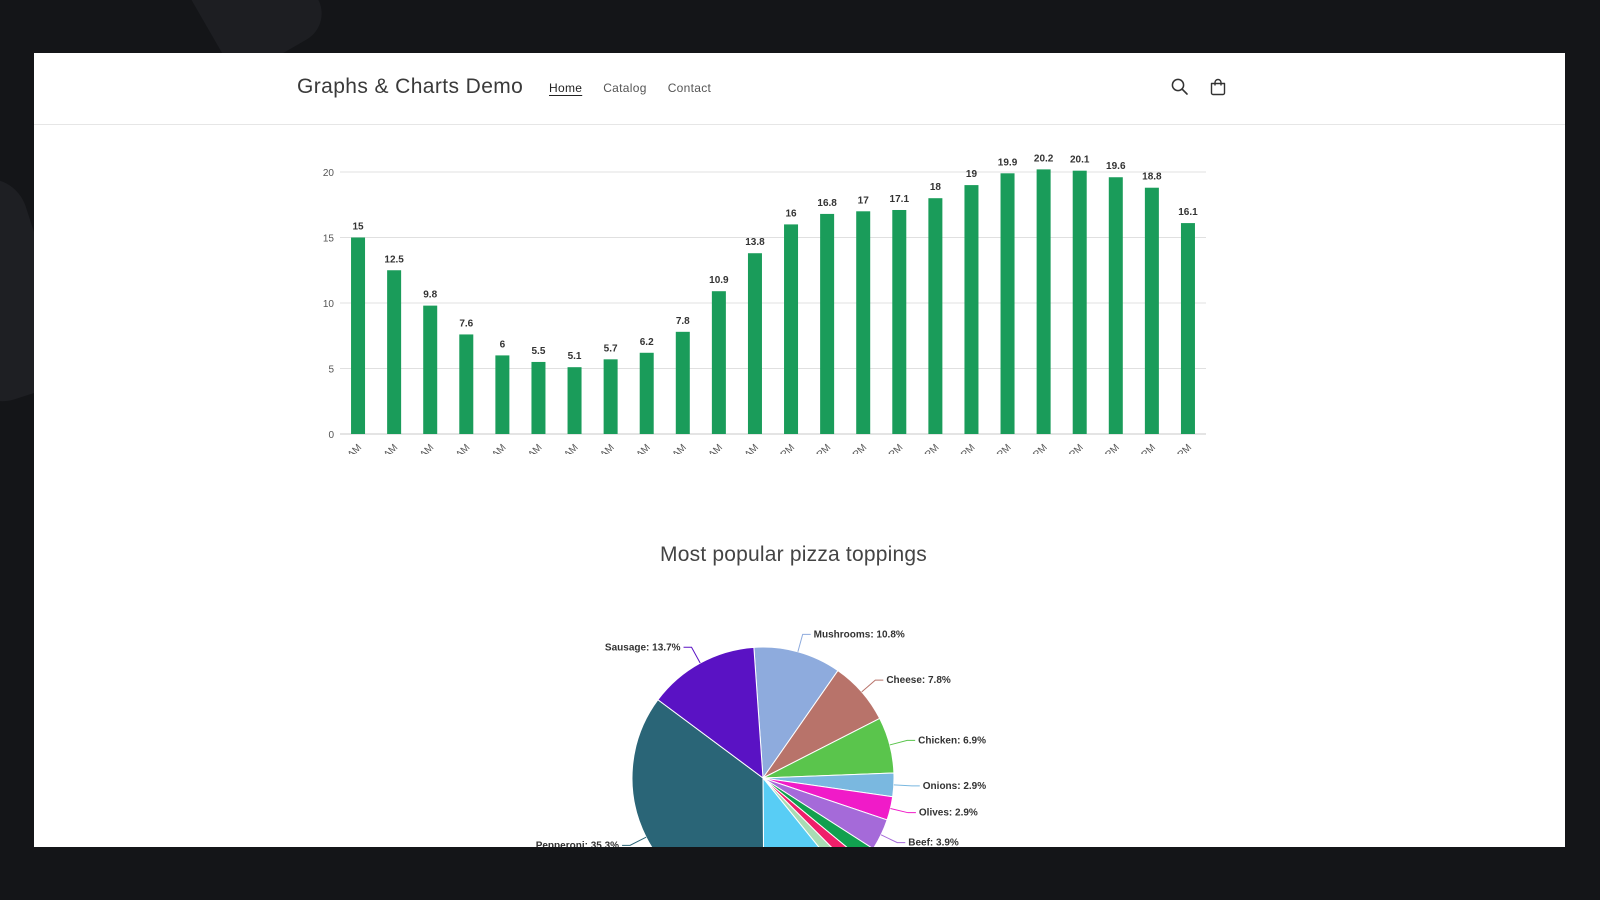 This screenshot has width=1600, height=900. I want to click on header-actions, so click(1199, 87).